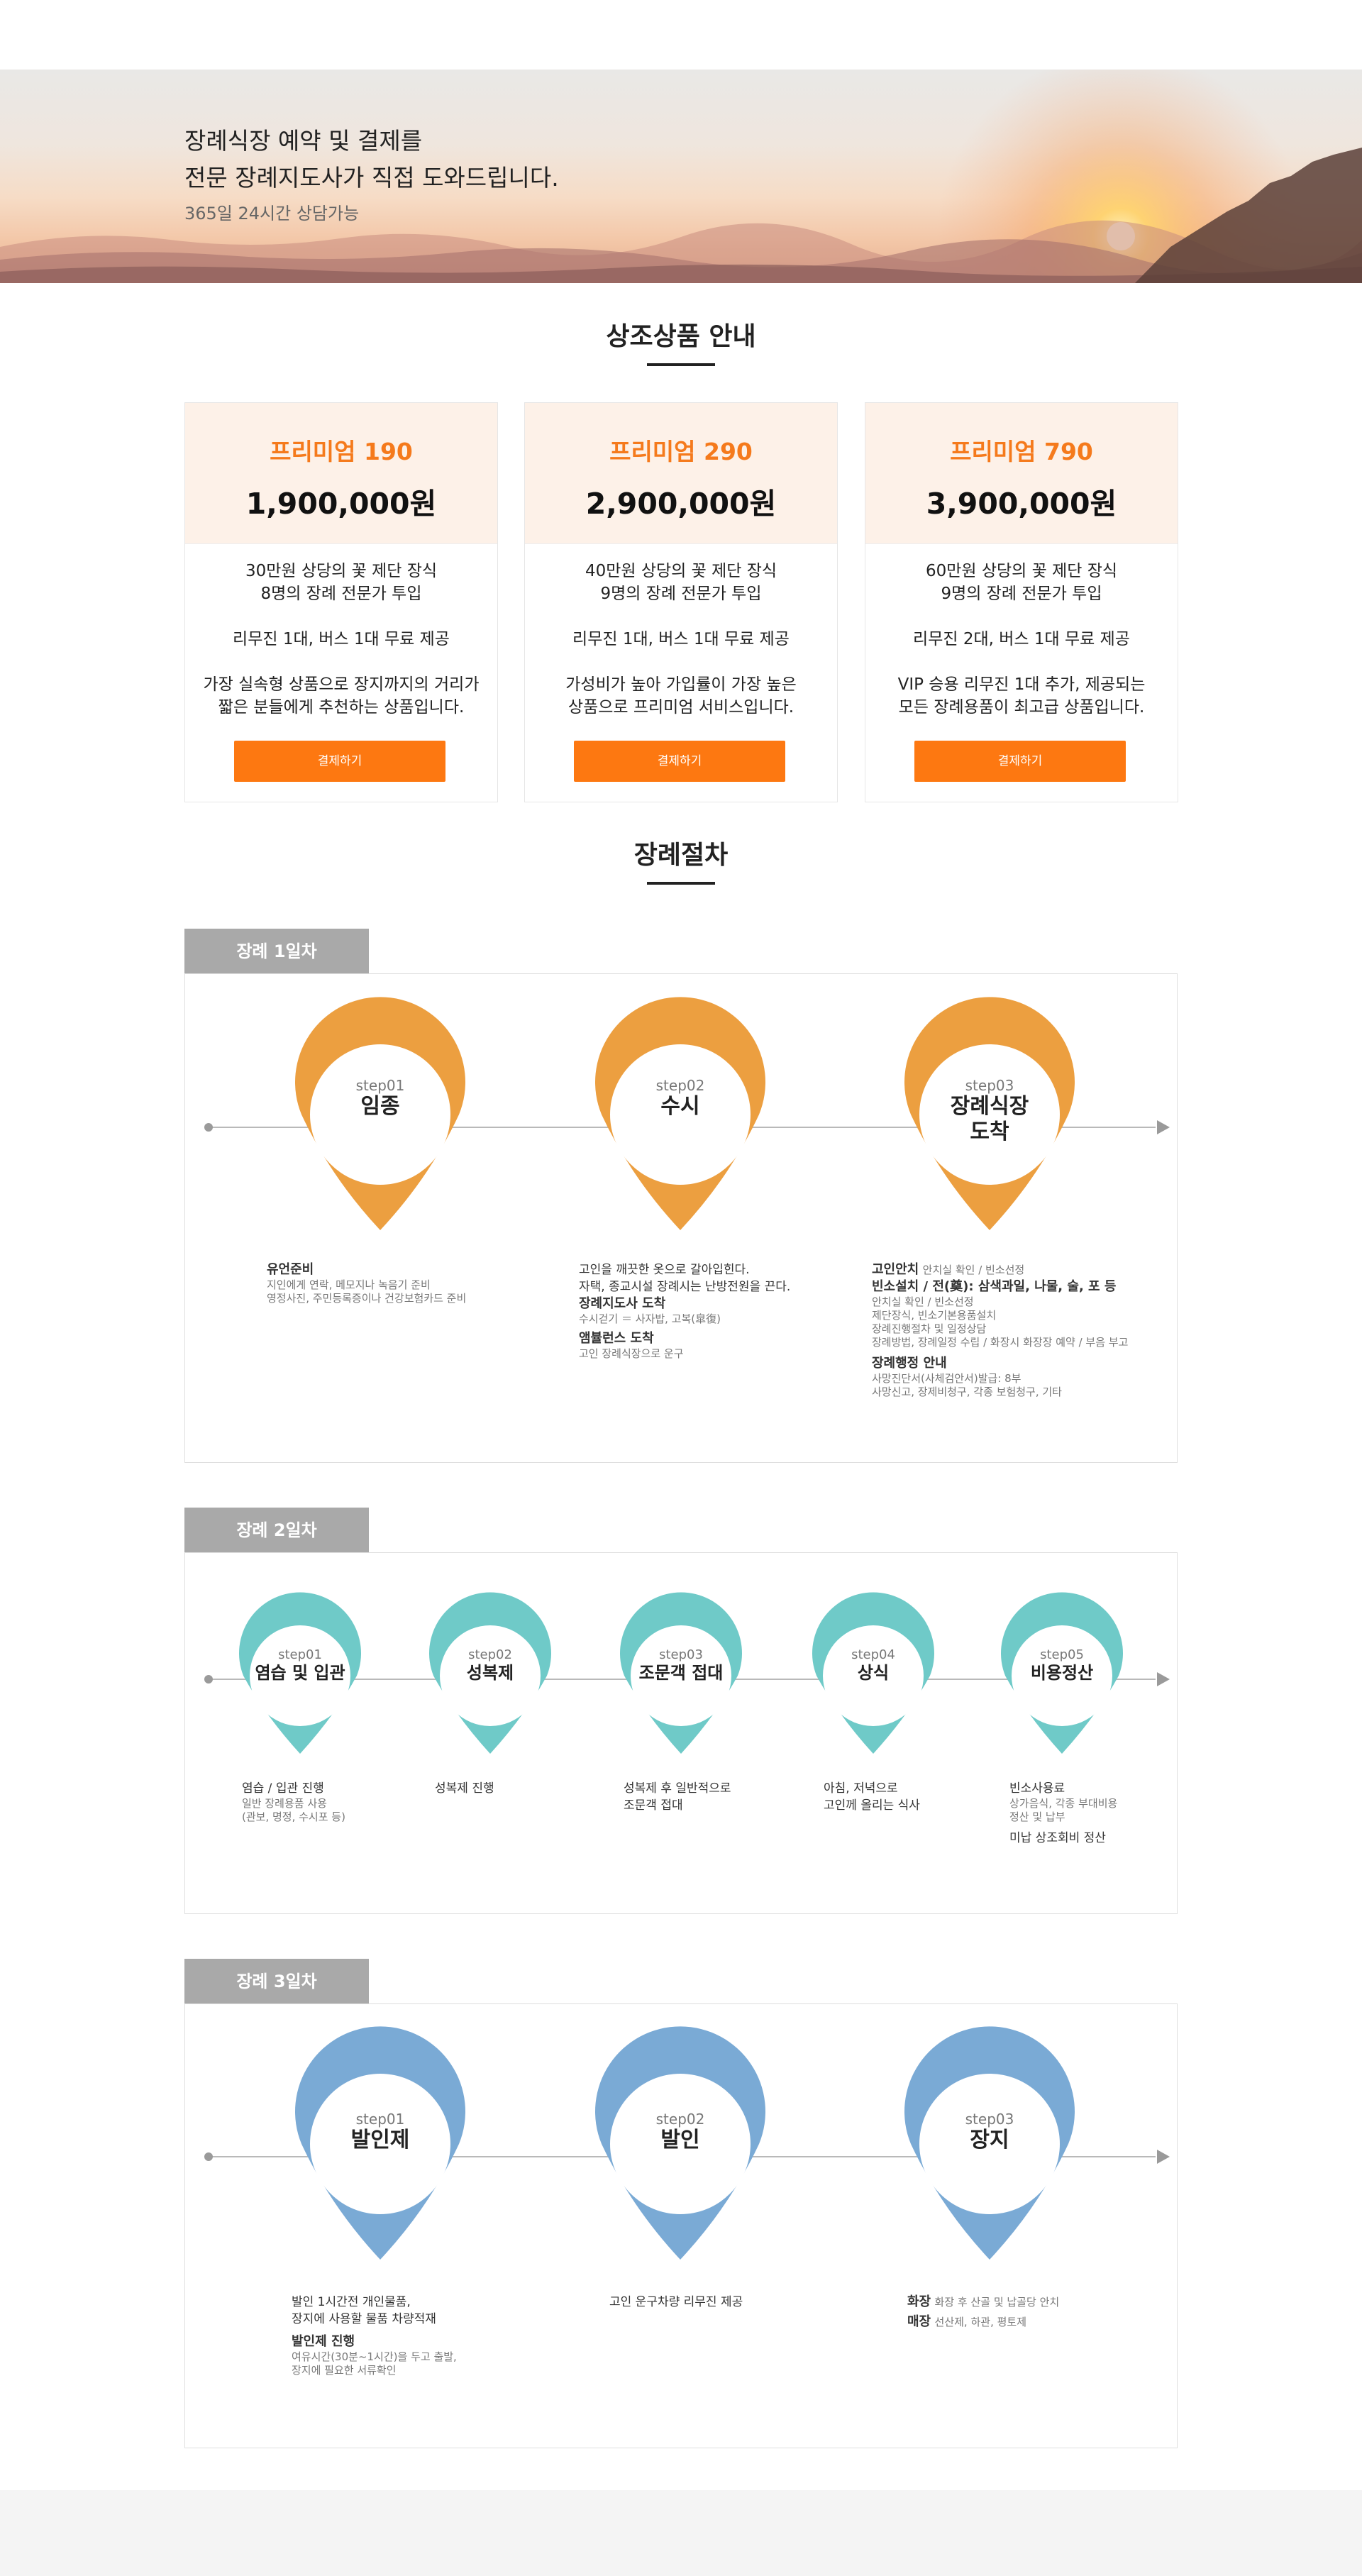 The height and width of the screenshot is (2576, 1362). What do you see at coordinates (276, 1530) in the screenshot?
I see `day2-tab: 장례 2일차` at bounding box center [276, 1530].